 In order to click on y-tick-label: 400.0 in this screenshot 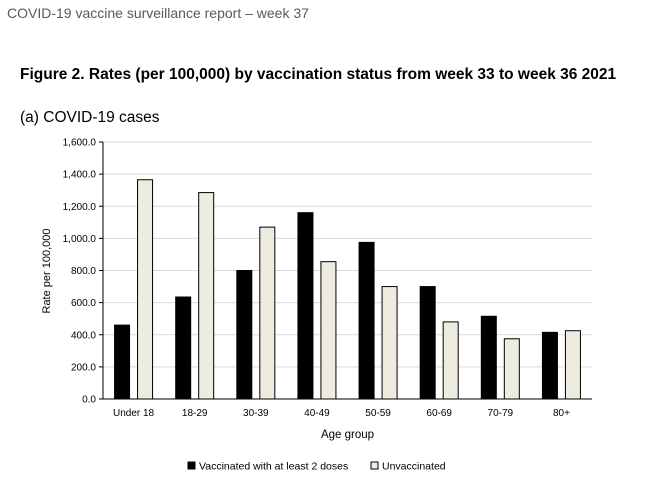, I will do `click(83, 335)`.